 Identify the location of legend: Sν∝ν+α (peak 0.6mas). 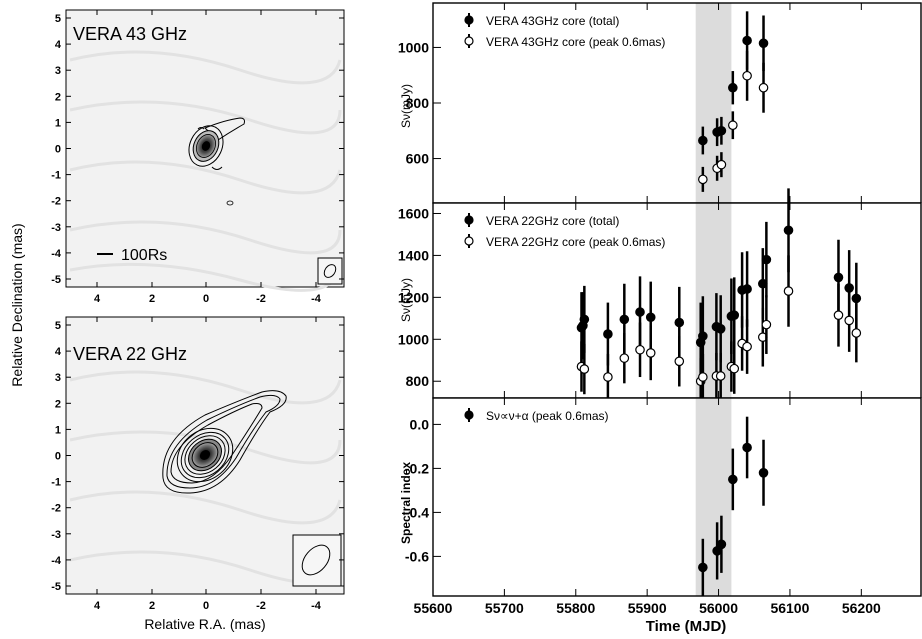
(536, 415).